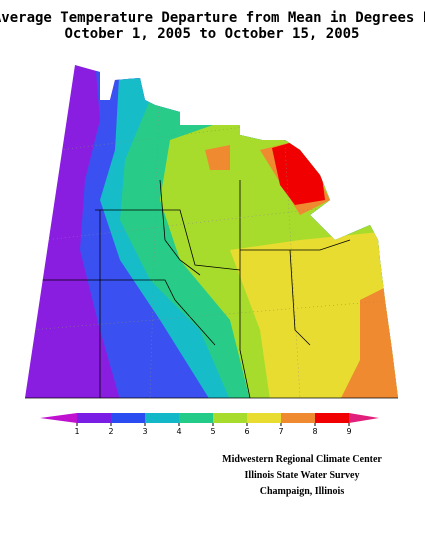 Image resolution: width=425 pixels, height=550 pixels. I want to click on legend-label: 5, so click(212, 431).